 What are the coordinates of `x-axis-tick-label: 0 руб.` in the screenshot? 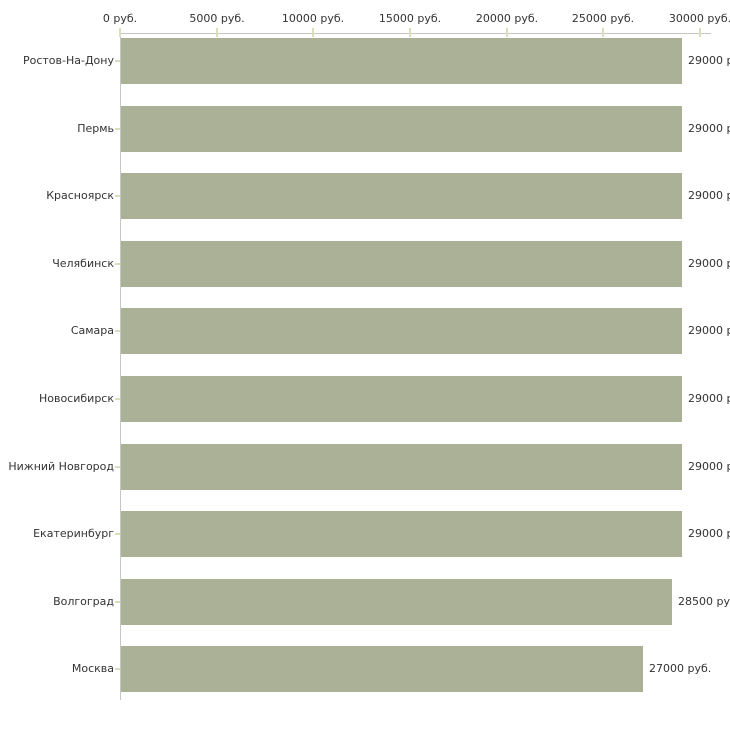 It's located at (120, 18).